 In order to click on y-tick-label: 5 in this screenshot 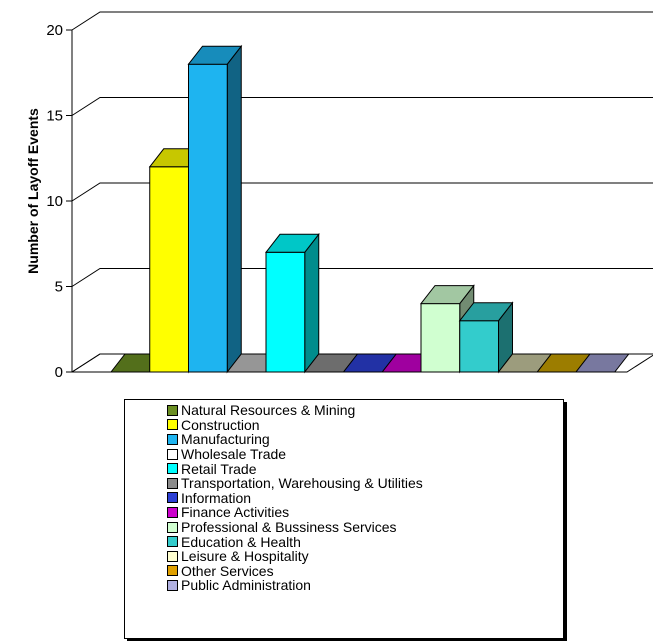, I will do `click(59, 287)`.